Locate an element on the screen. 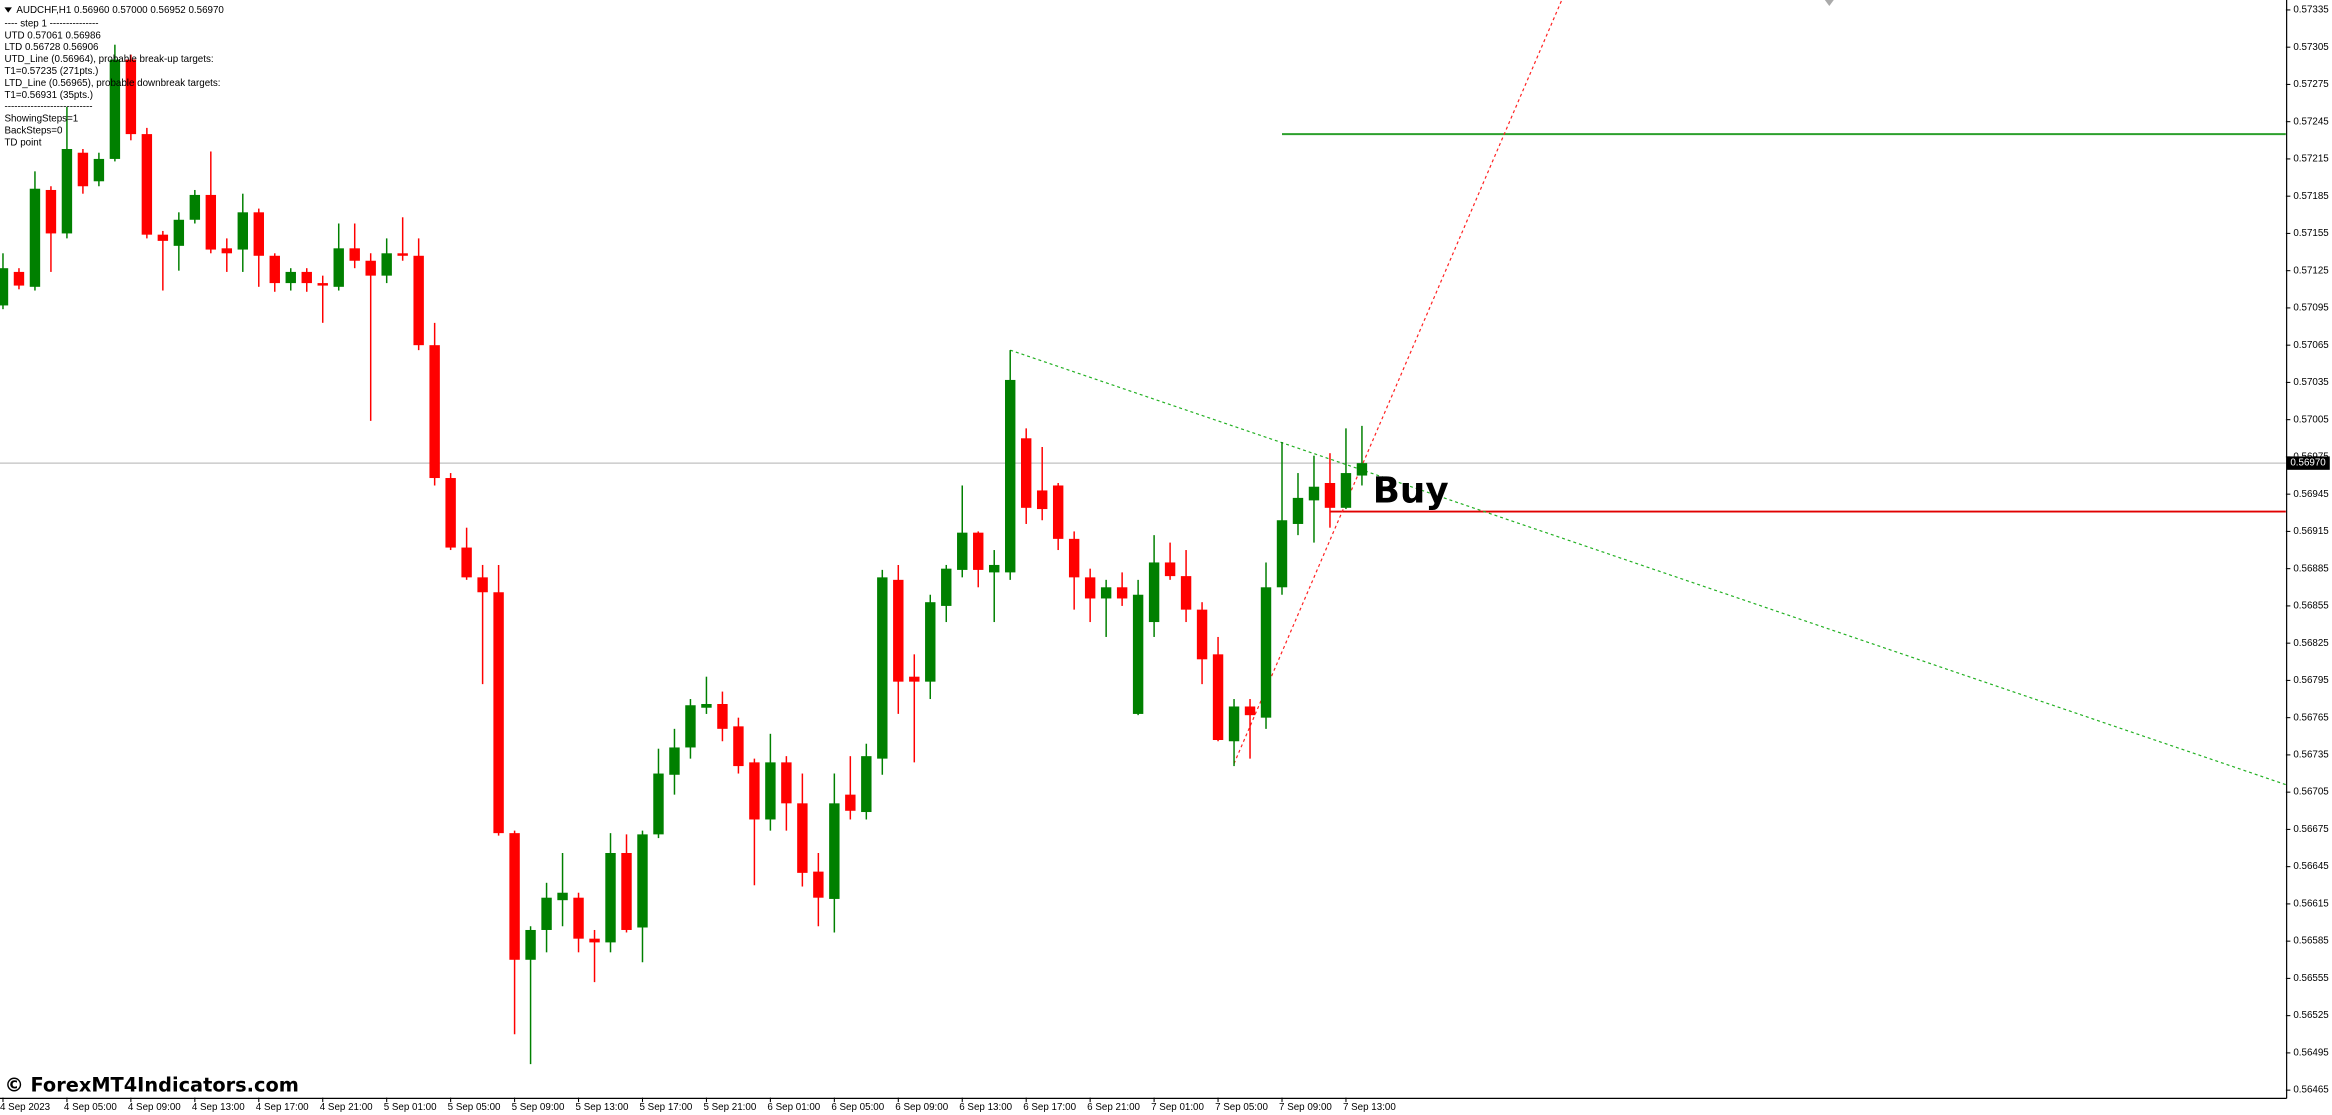 Image resolution: width=2332 pixels, height=1115 pixels. info-line: T1=0.57235 (271pts.) is located at coordinates (51, 71).